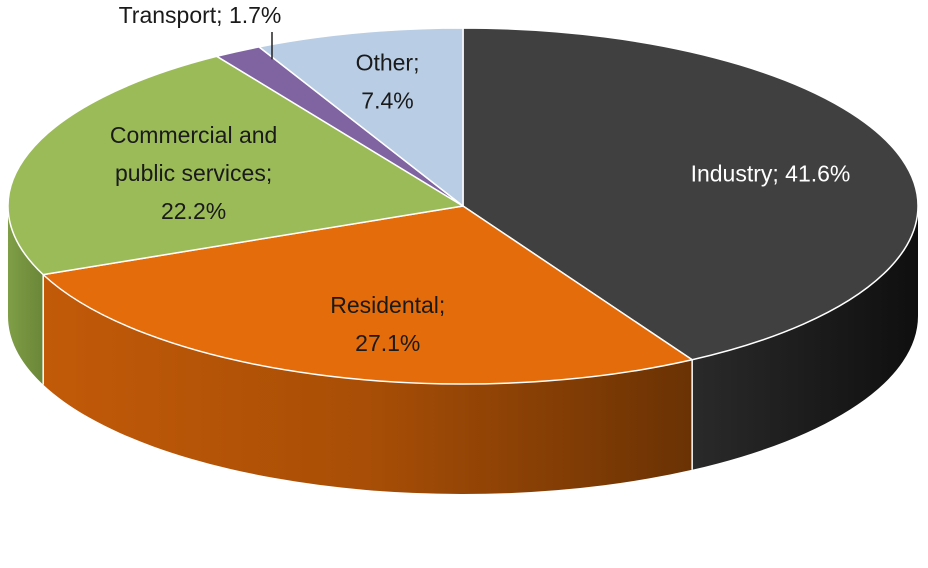 The height and width of the screenshot is (568, 928). Describe the element at coordinates (361, 117) in the screenshot. I see `pie-slice-other` at that location.